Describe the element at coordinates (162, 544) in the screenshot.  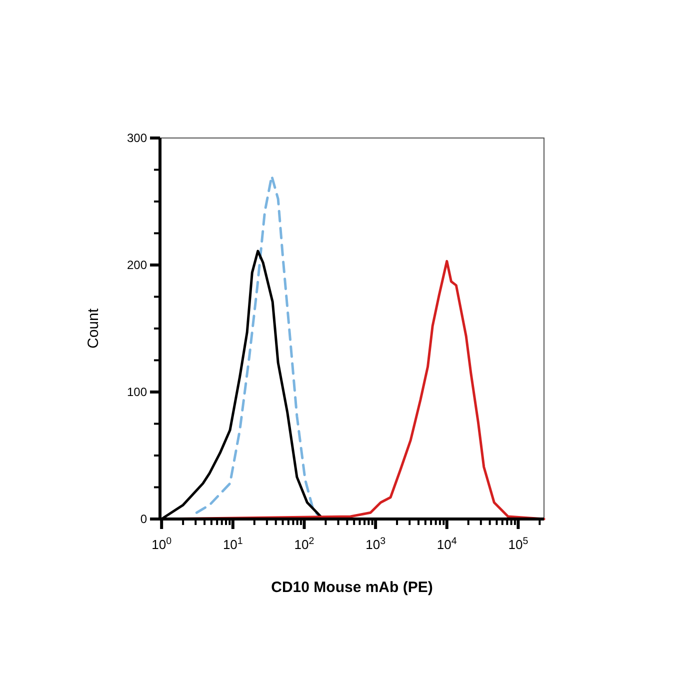
I see `x-tick-label: 10$^{0}$` at that location.